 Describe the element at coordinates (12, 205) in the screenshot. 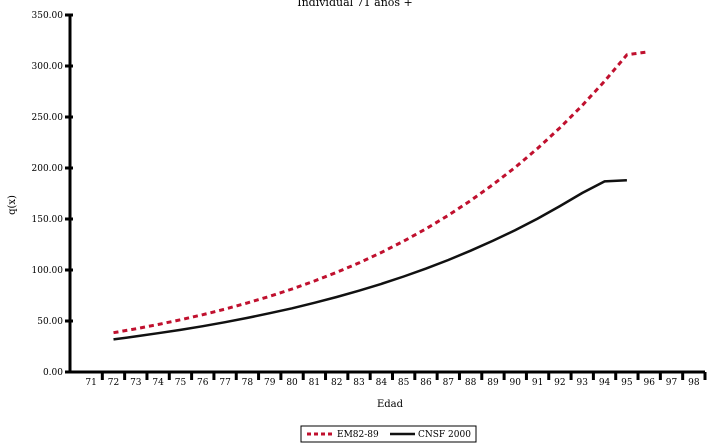

I see `y-axis-title: q(x)` at that location.